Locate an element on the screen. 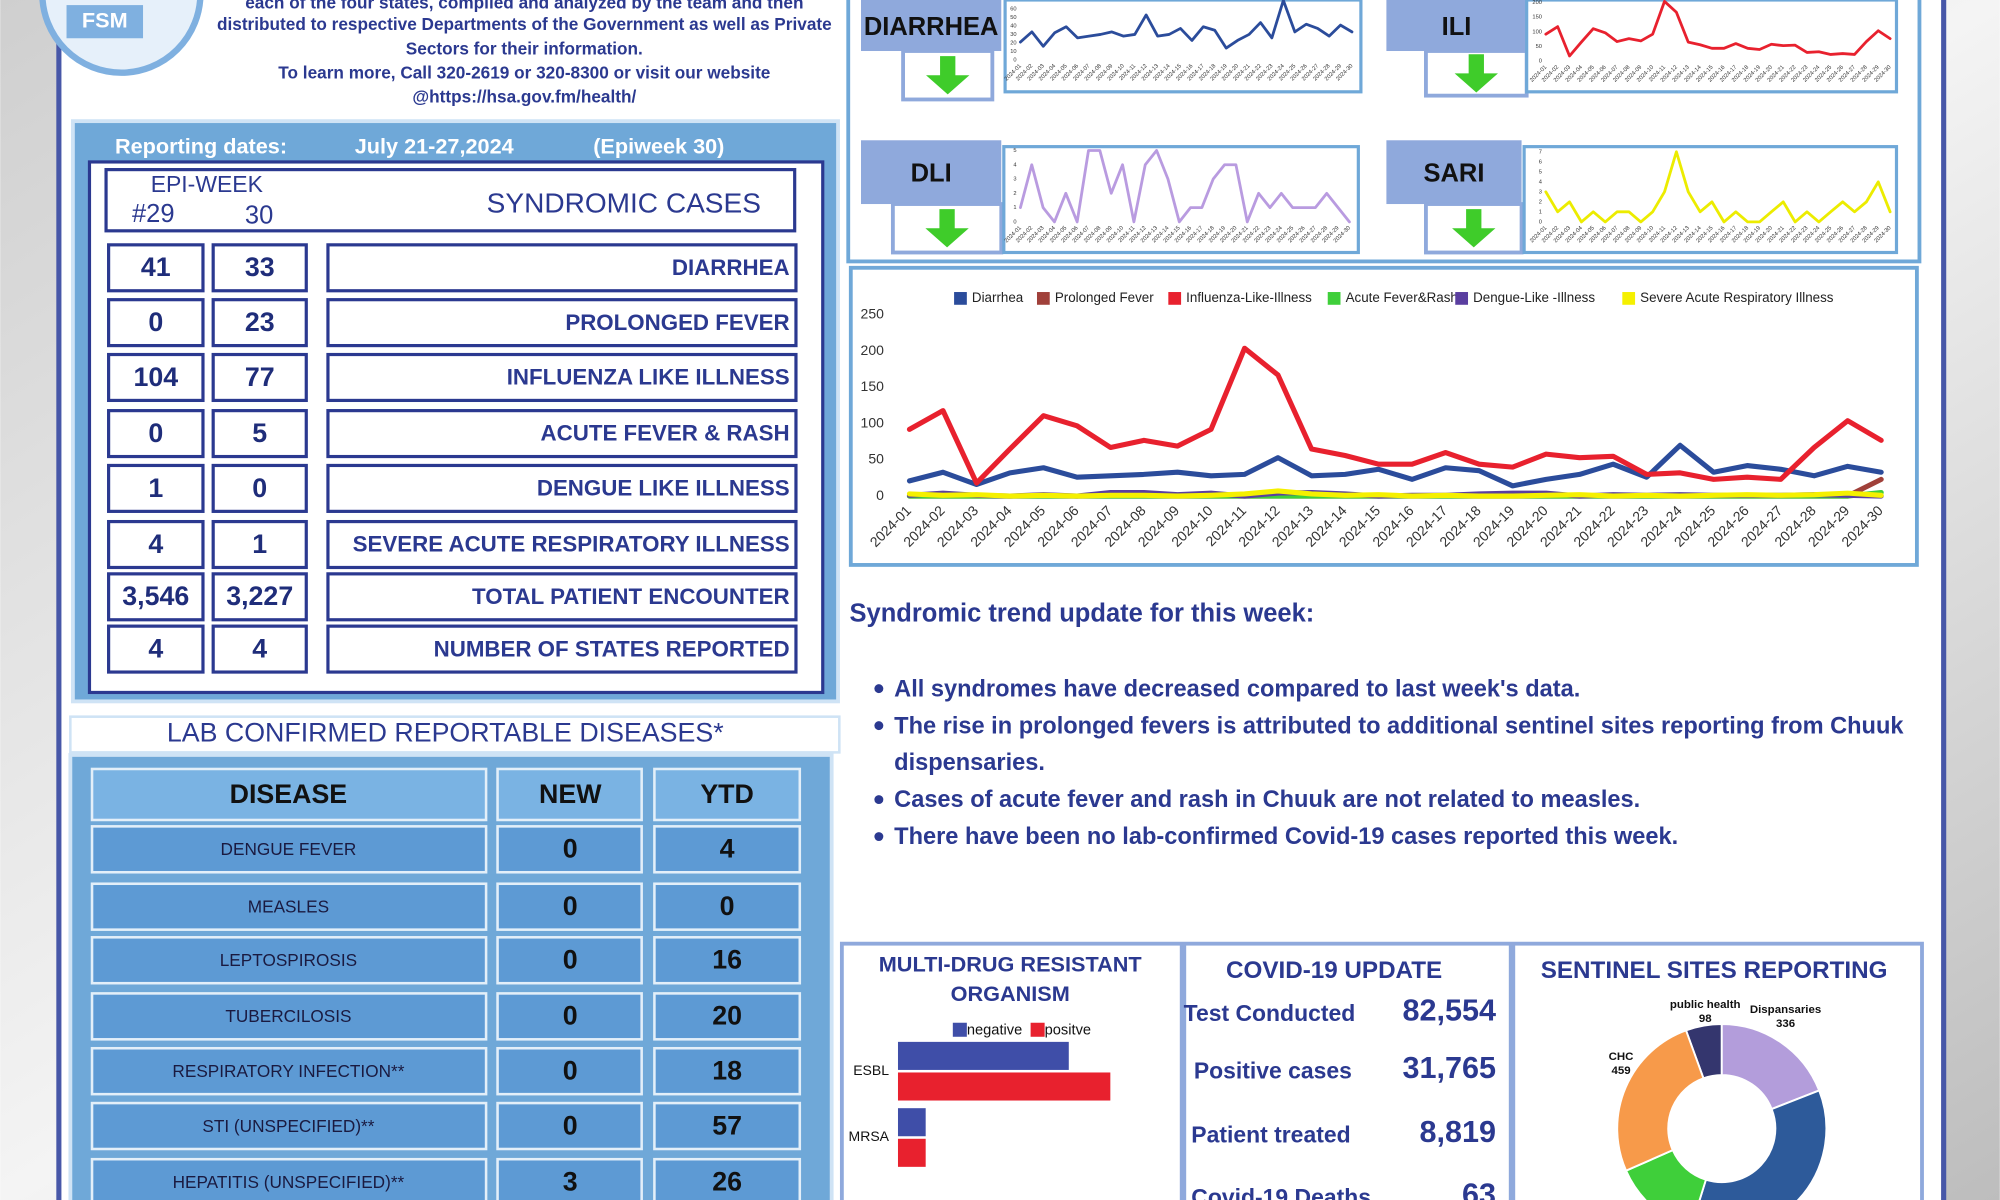  y-tick-label: 0 is located at coordinates (880, 495).